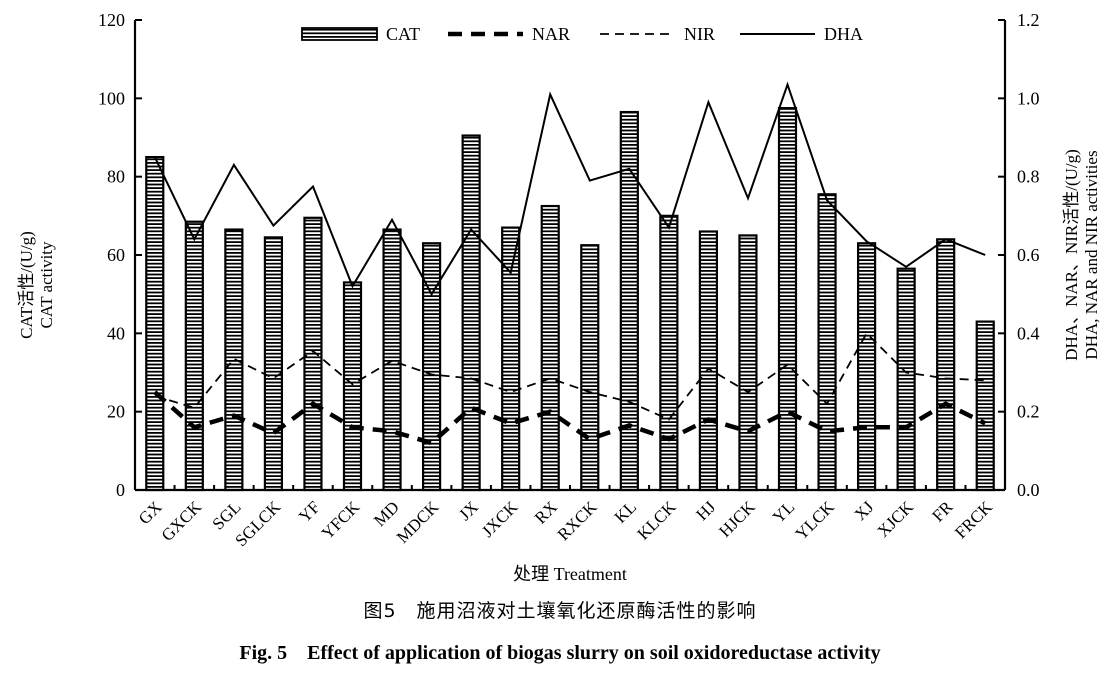 This screenshot has height=675, width=1120. Describe the element at coordinates (309, 511) in the screenshot. I see `x-tick-label: YF` at that location.